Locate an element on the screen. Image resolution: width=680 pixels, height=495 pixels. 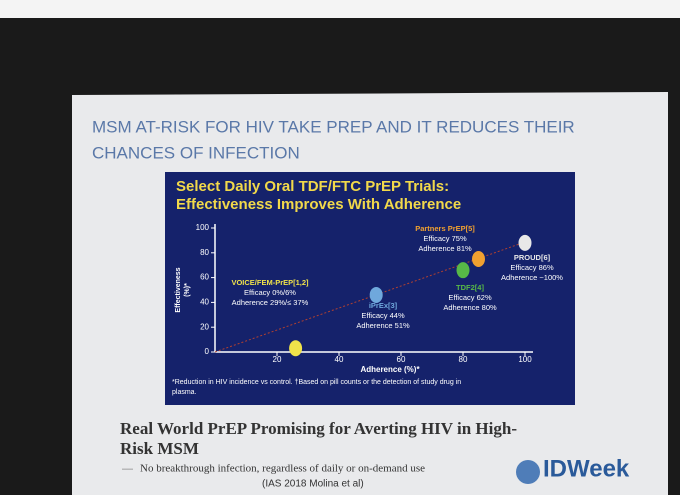
legend-label: VOICE/FEM-PrEP[1,2] is located at coordinates (270, 282).